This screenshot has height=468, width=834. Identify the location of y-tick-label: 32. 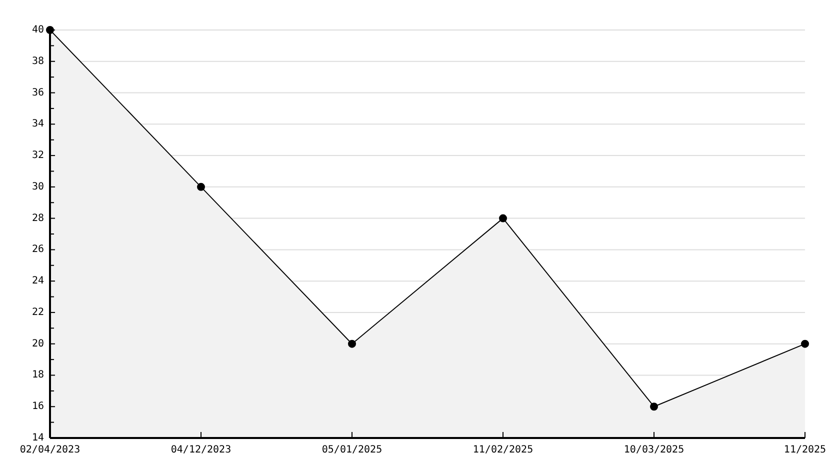
(38, 156).